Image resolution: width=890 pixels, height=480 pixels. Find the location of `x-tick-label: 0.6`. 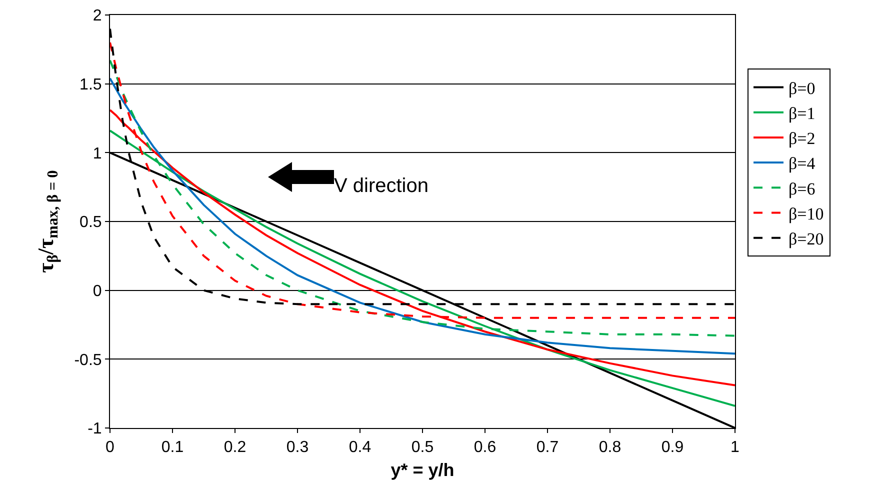

x-tick-label: 0.6 is located at coordinates (485, 447).